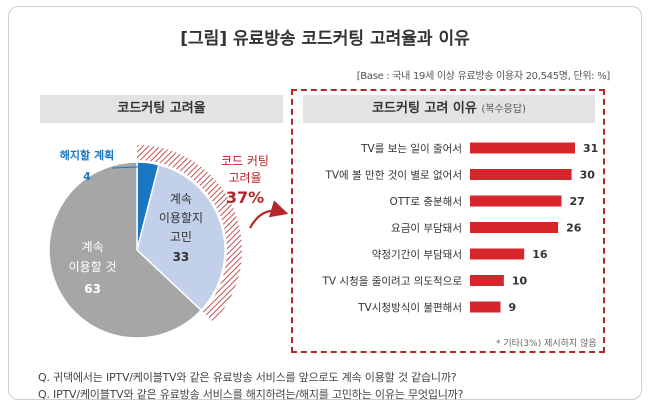  Describe the element at coordinates (393, 175) in the screenshot. I see `bar-category-label: TV에 볼 만한 것이 별로 없어서` at that location.